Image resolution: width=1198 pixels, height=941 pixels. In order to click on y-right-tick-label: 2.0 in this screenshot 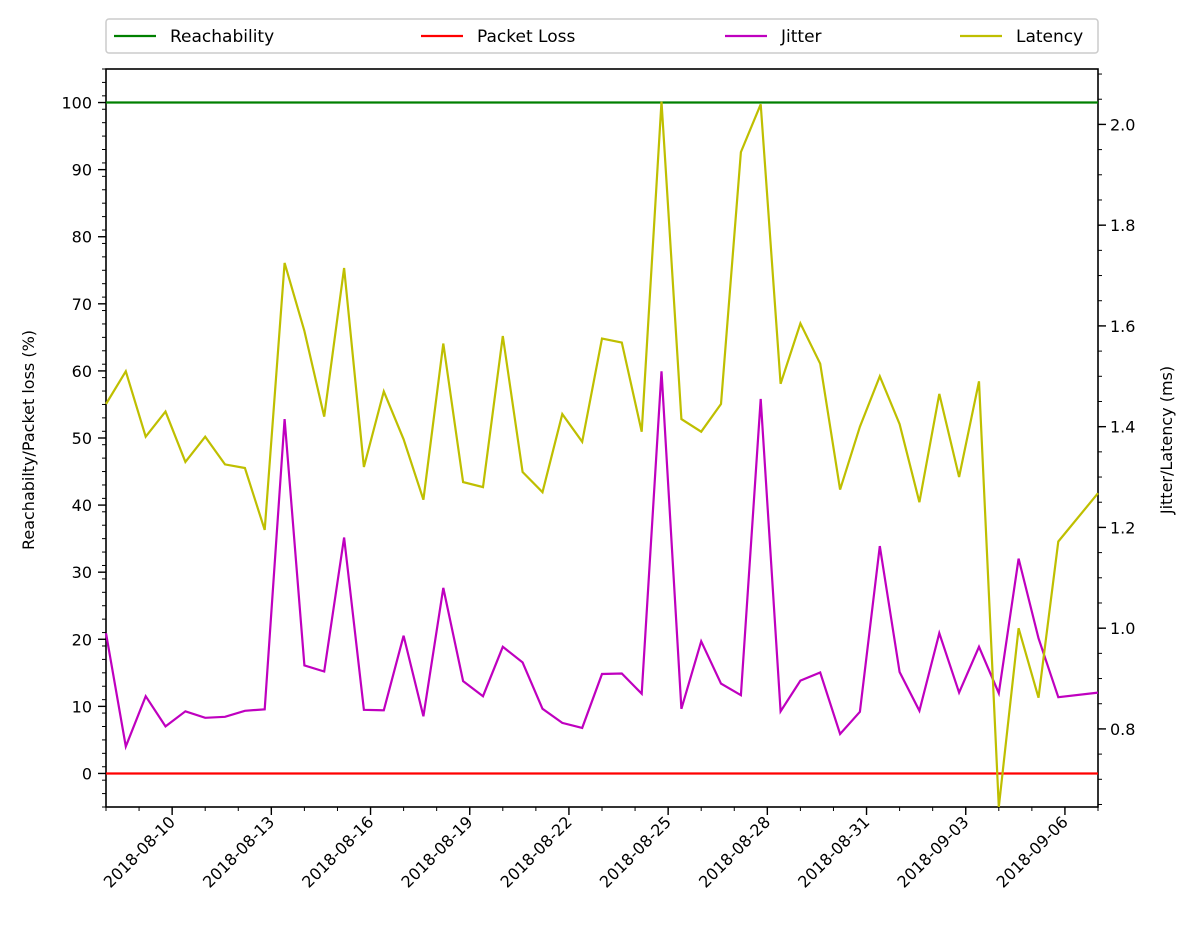, I will do `click(1122, 124)`.